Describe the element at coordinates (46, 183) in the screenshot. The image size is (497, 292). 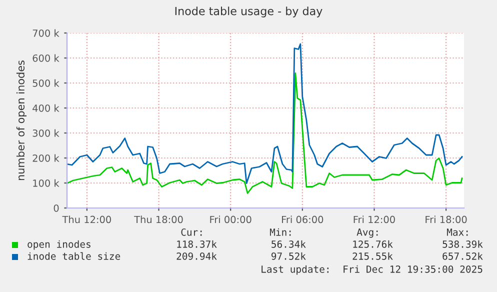
I see `y-tick-label: 100 k` at that location.